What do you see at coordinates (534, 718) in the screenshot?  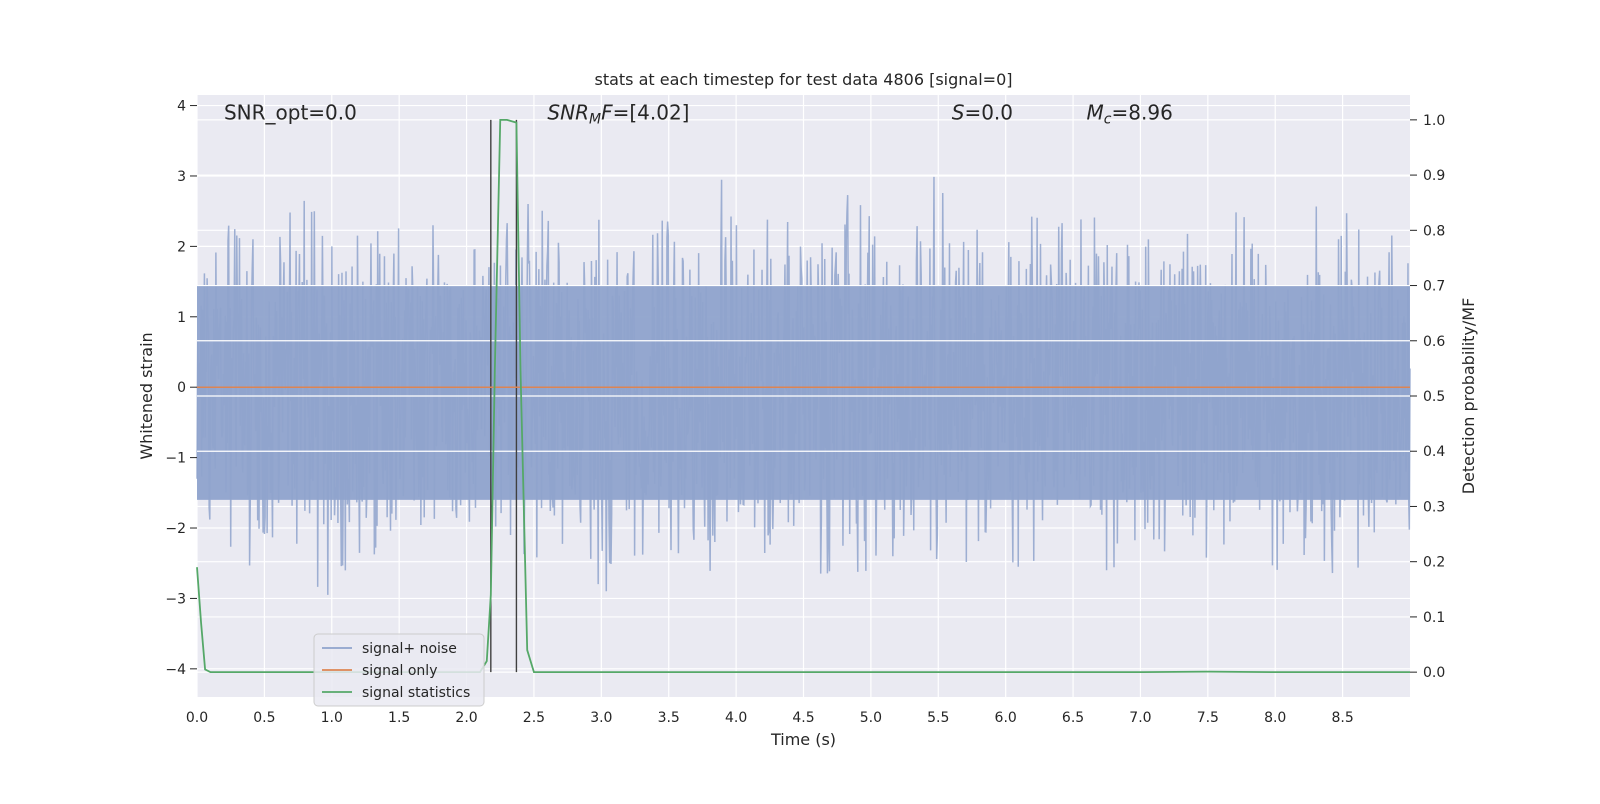 I see `x-tick-label: 2.5` at bounding box center [534, 718].